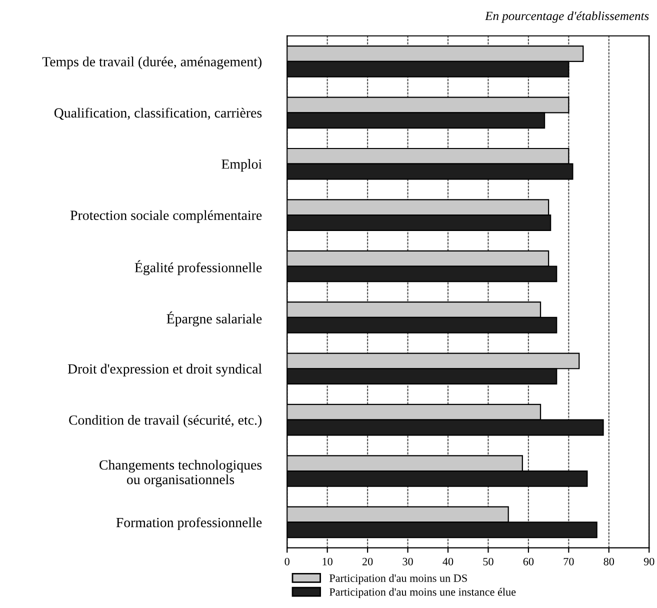 The image size is (657, 608). I want to click on x-tick-label: 30, so click(407, 562).